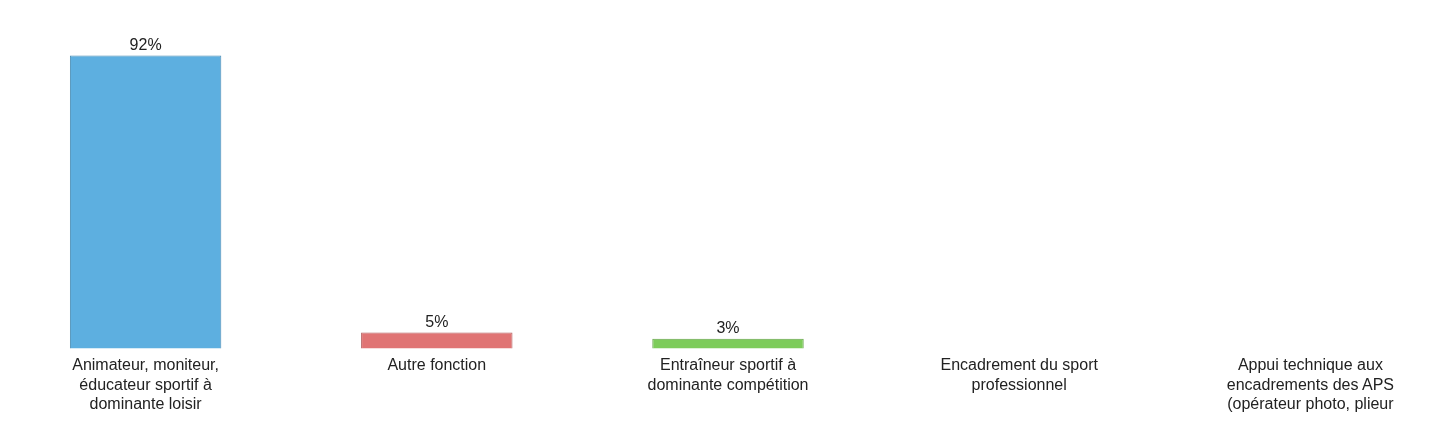  I want to click on x-tick-label: Animateur, moniteur, éducateur sportif à dominante loisir, so click(145, 384).